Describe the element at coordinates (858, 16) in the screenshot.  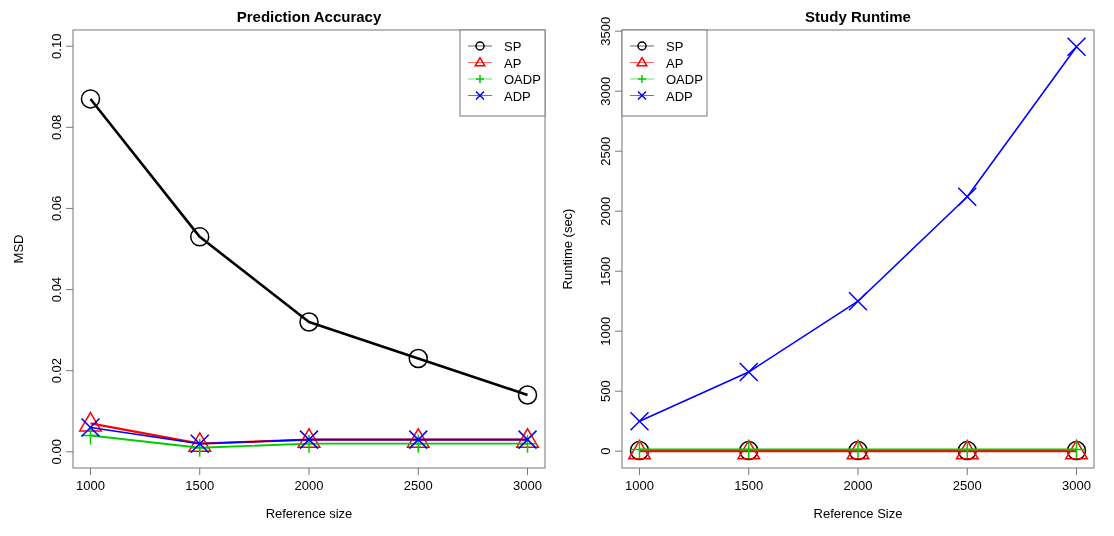
I see `chart-title: Study Runtime` at that location.